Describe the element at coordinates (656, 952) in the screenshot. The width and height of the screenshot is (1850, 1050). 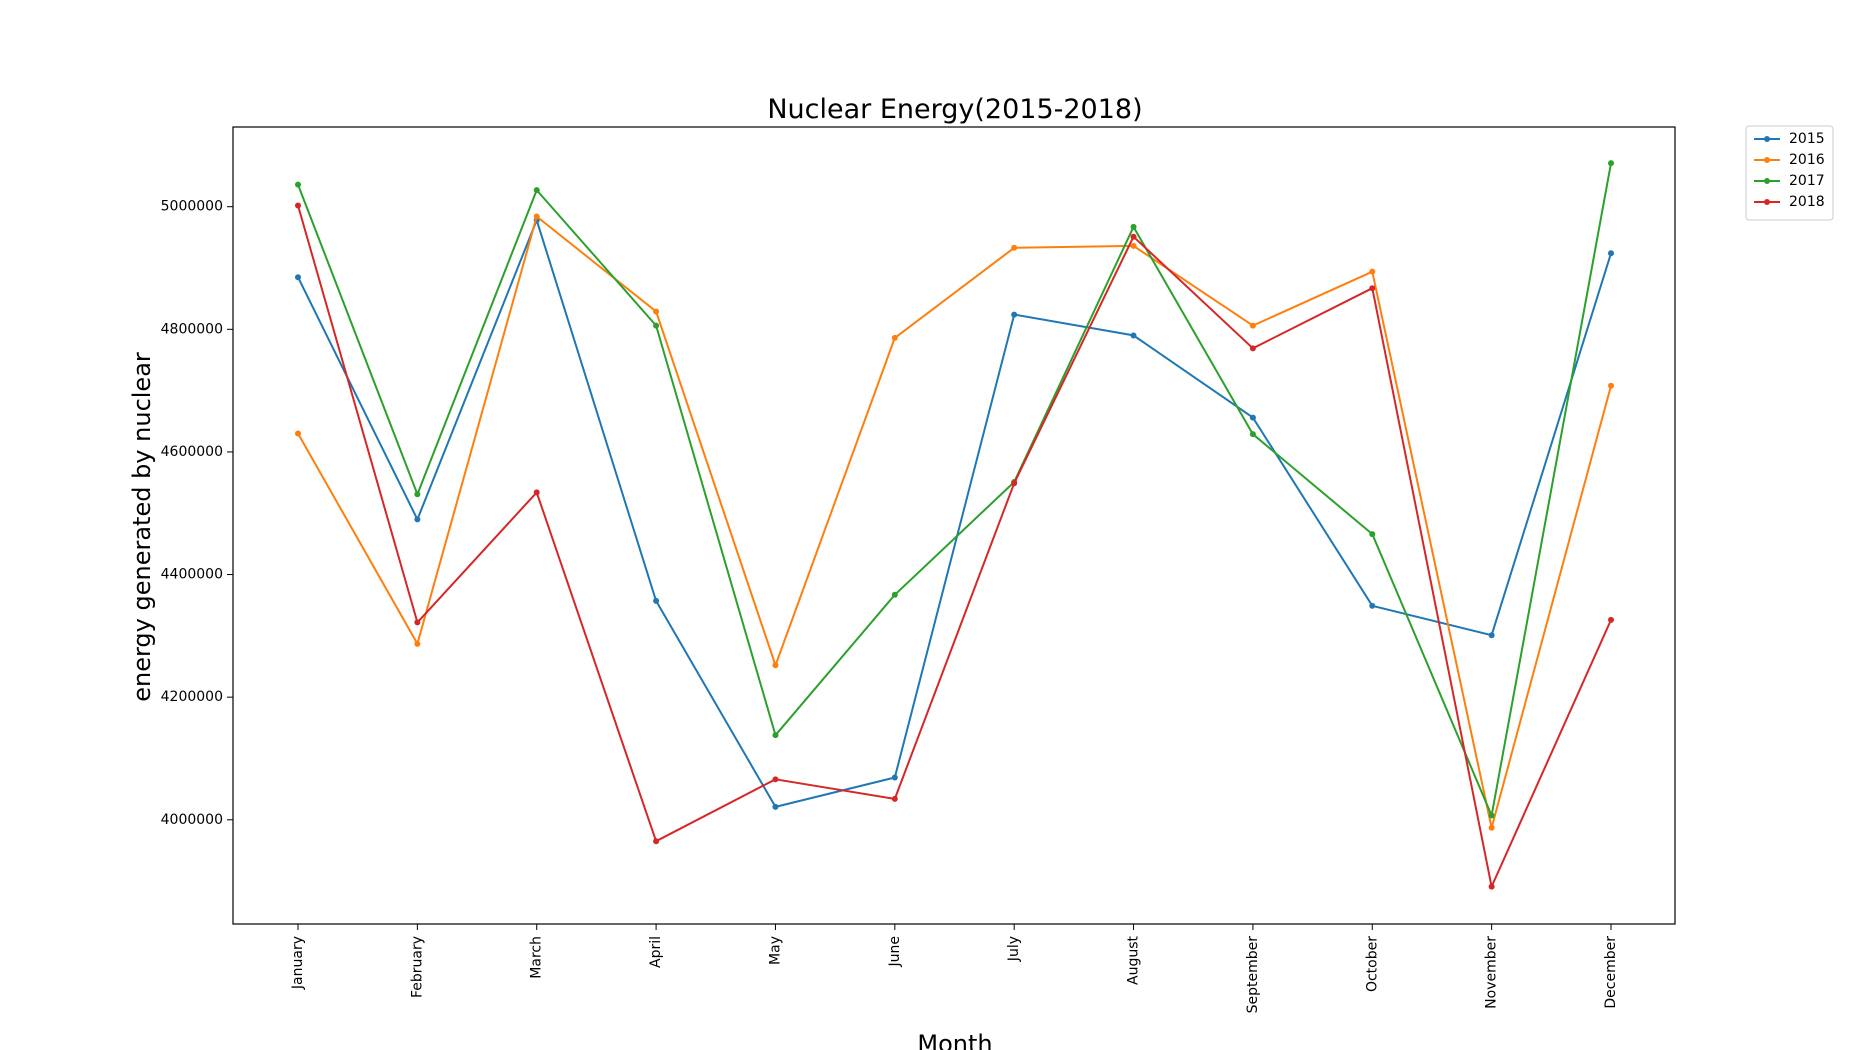
I see `x-tick-label: April` at that location.